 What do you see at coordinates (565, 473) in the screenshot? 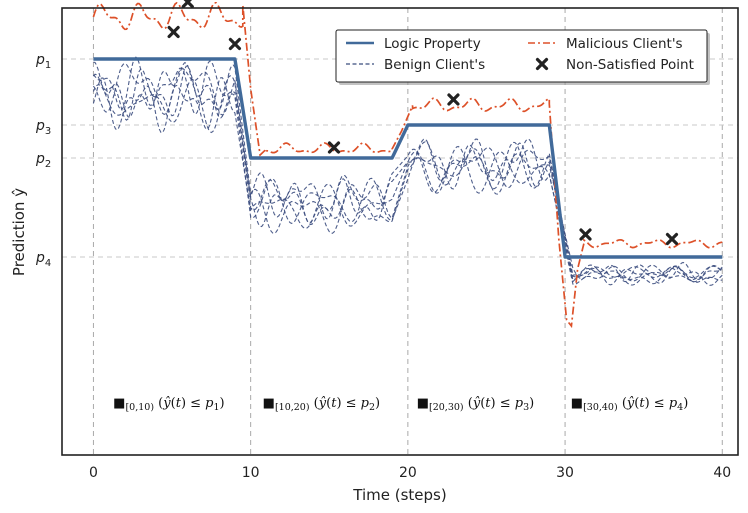
I see `x-tick-label: 30` at bounding box center [565, 473].